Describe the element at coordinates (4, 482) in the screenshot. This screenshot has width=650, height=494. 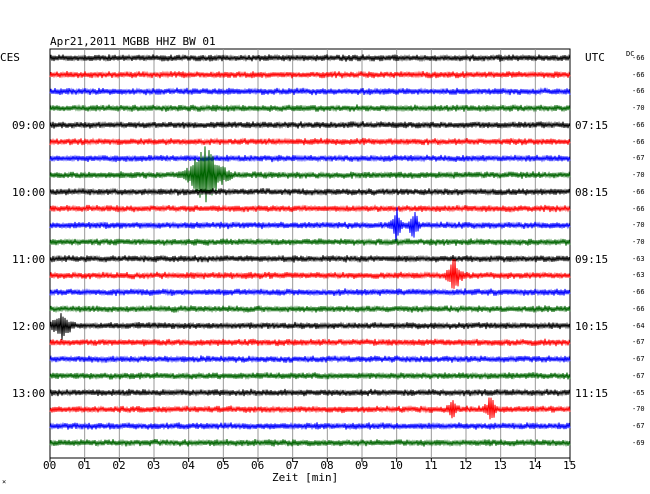
I see `corner-mark: ×` at that location.